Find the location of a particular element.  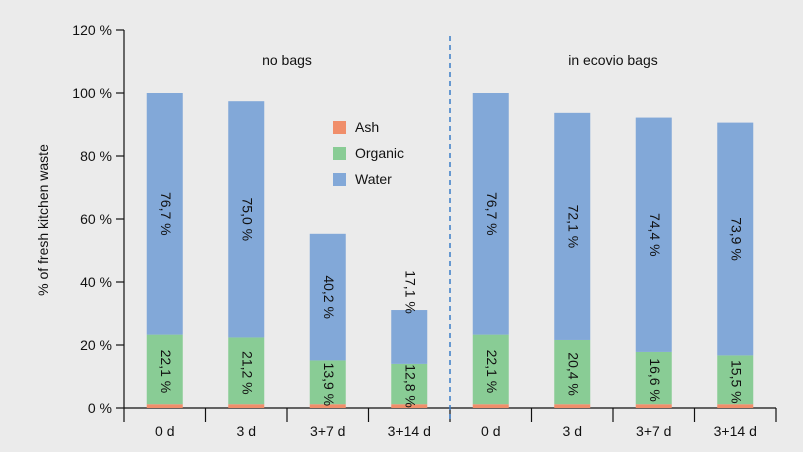

legend-swatch-organic is located at coordinates (339, 153).